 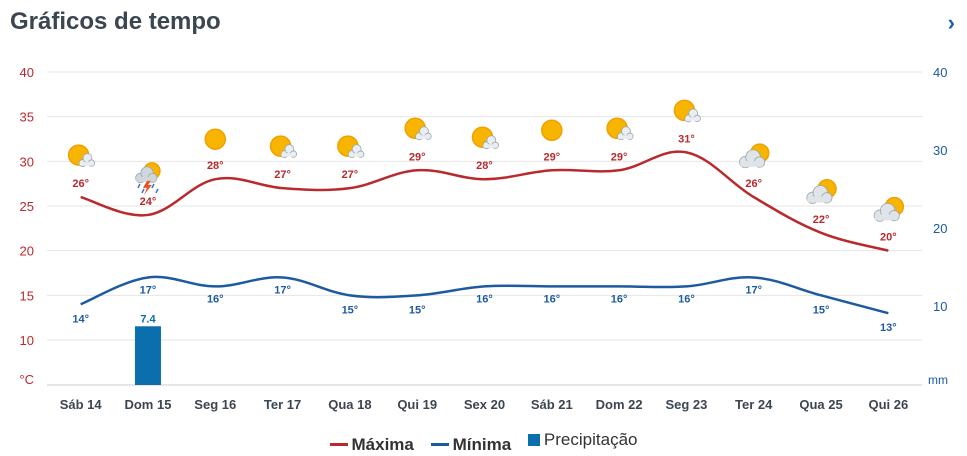 I want to click on max-temp-label: 24°, so click(x=148, y=202).